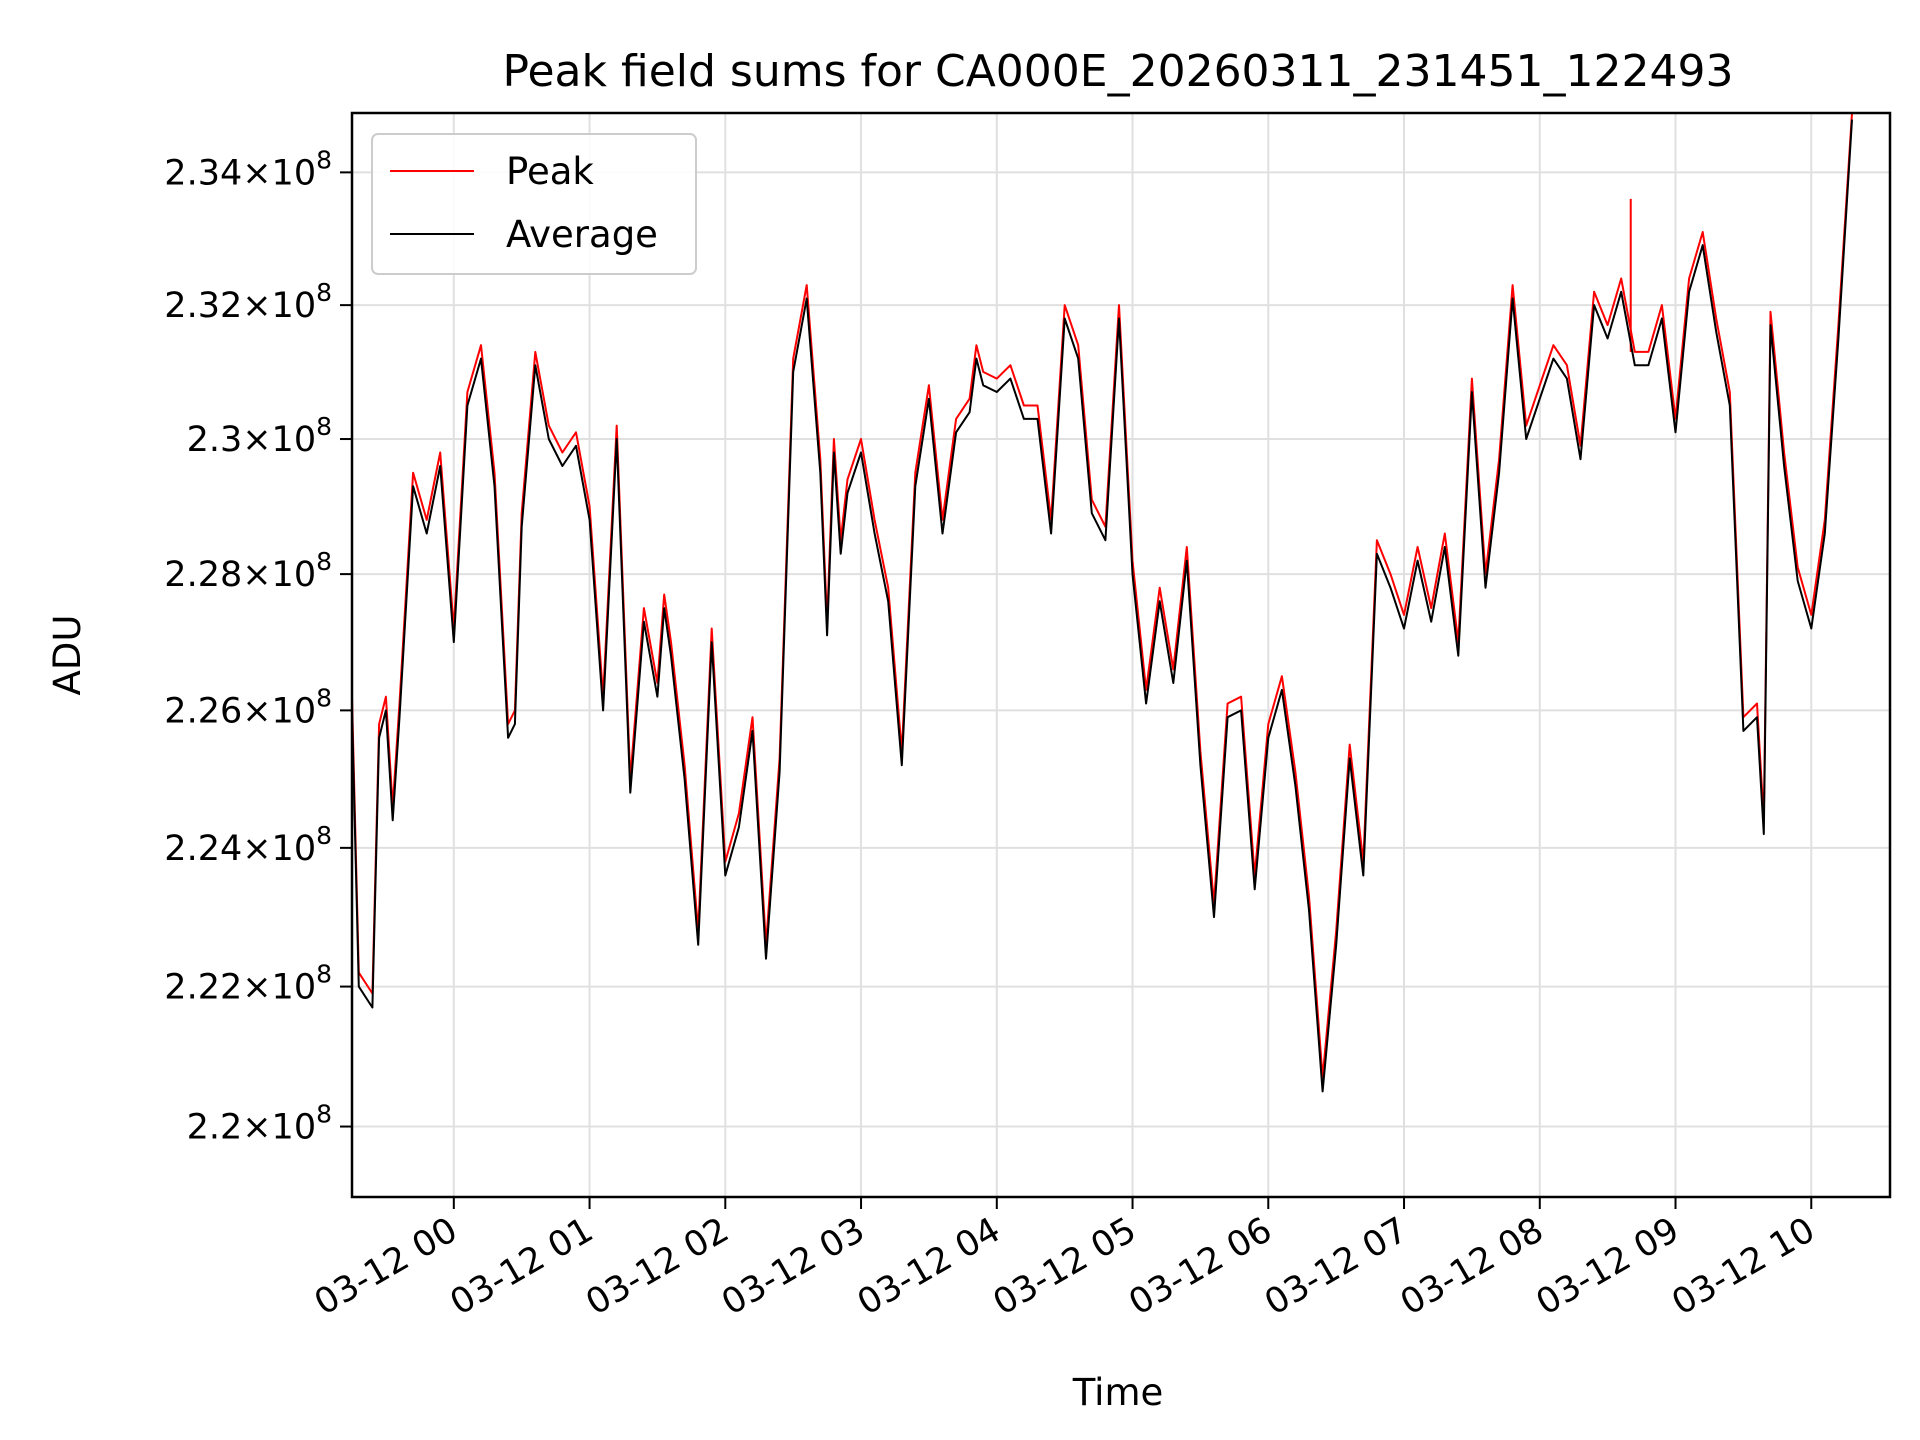  I want to click on y-tick-label: 2.34×108, so click(248, 169).